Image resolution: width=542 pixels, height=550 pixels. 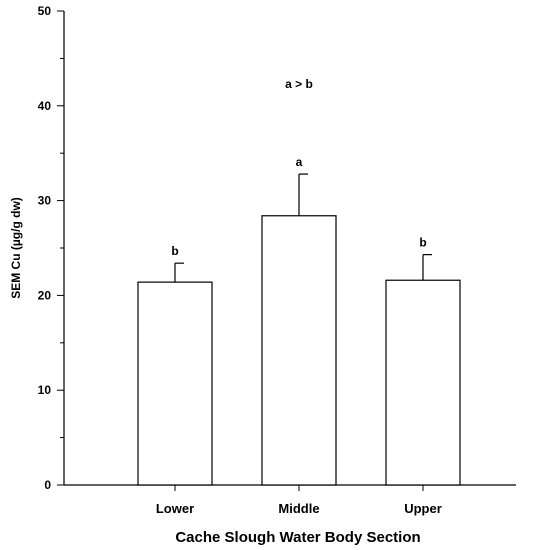 What do you see at coordinates (299, 162) in the screenshot?
I see `group-letter-label: a` at bounding box center [299, 162].